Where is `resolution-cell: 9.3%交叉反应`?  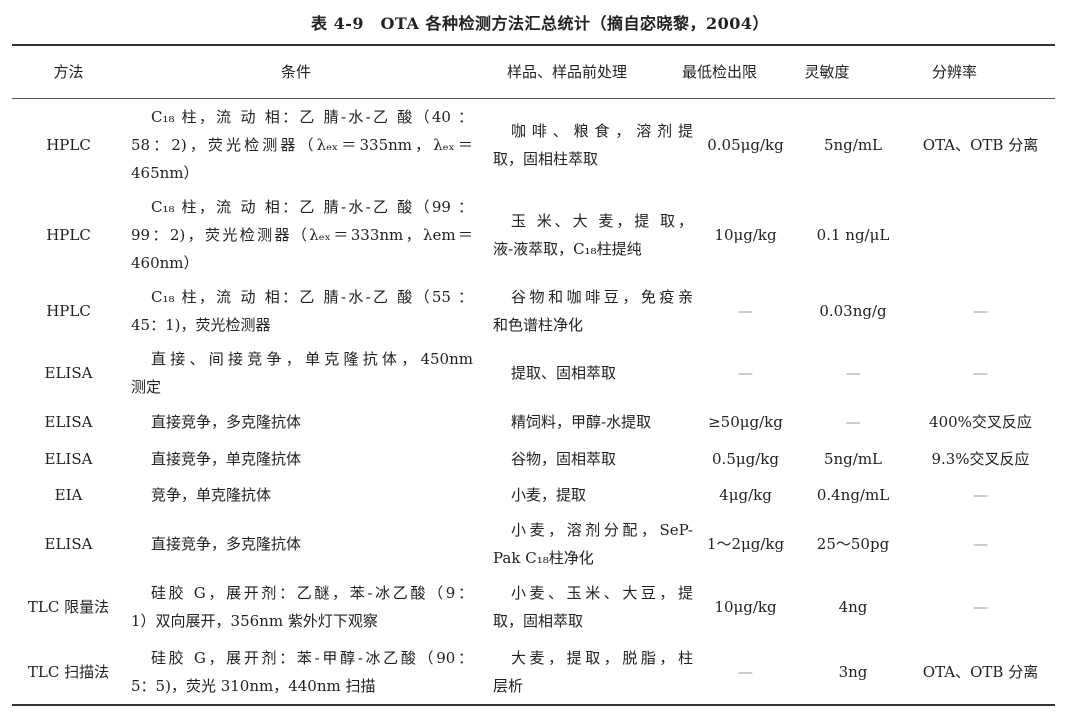
resolution-cell: 9.3%交叉反应 is located at coordinates (980, 458).